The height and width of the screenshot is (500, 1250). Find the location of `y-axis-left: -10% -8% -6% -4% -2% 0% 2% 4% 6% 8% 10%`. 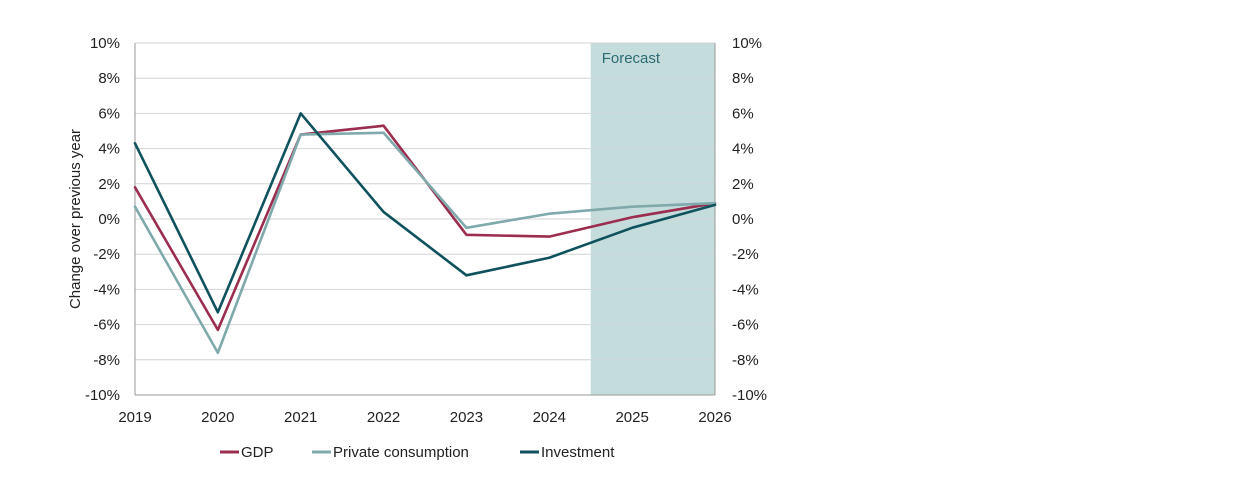

y-axis-left: -10% -8% -6% -4% -2% 0% 2% 4% 6% 8% 10% is located at coordinates (102, 219).